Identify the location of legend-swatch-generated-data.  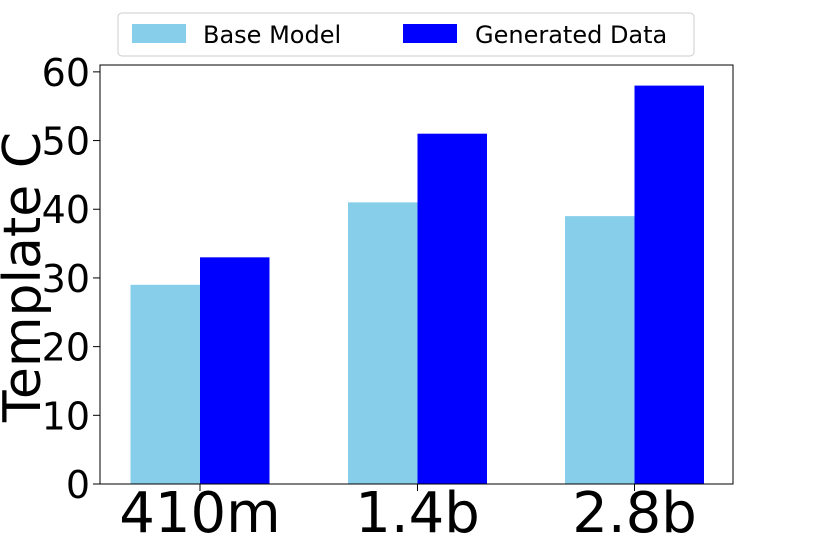
(430, 33).